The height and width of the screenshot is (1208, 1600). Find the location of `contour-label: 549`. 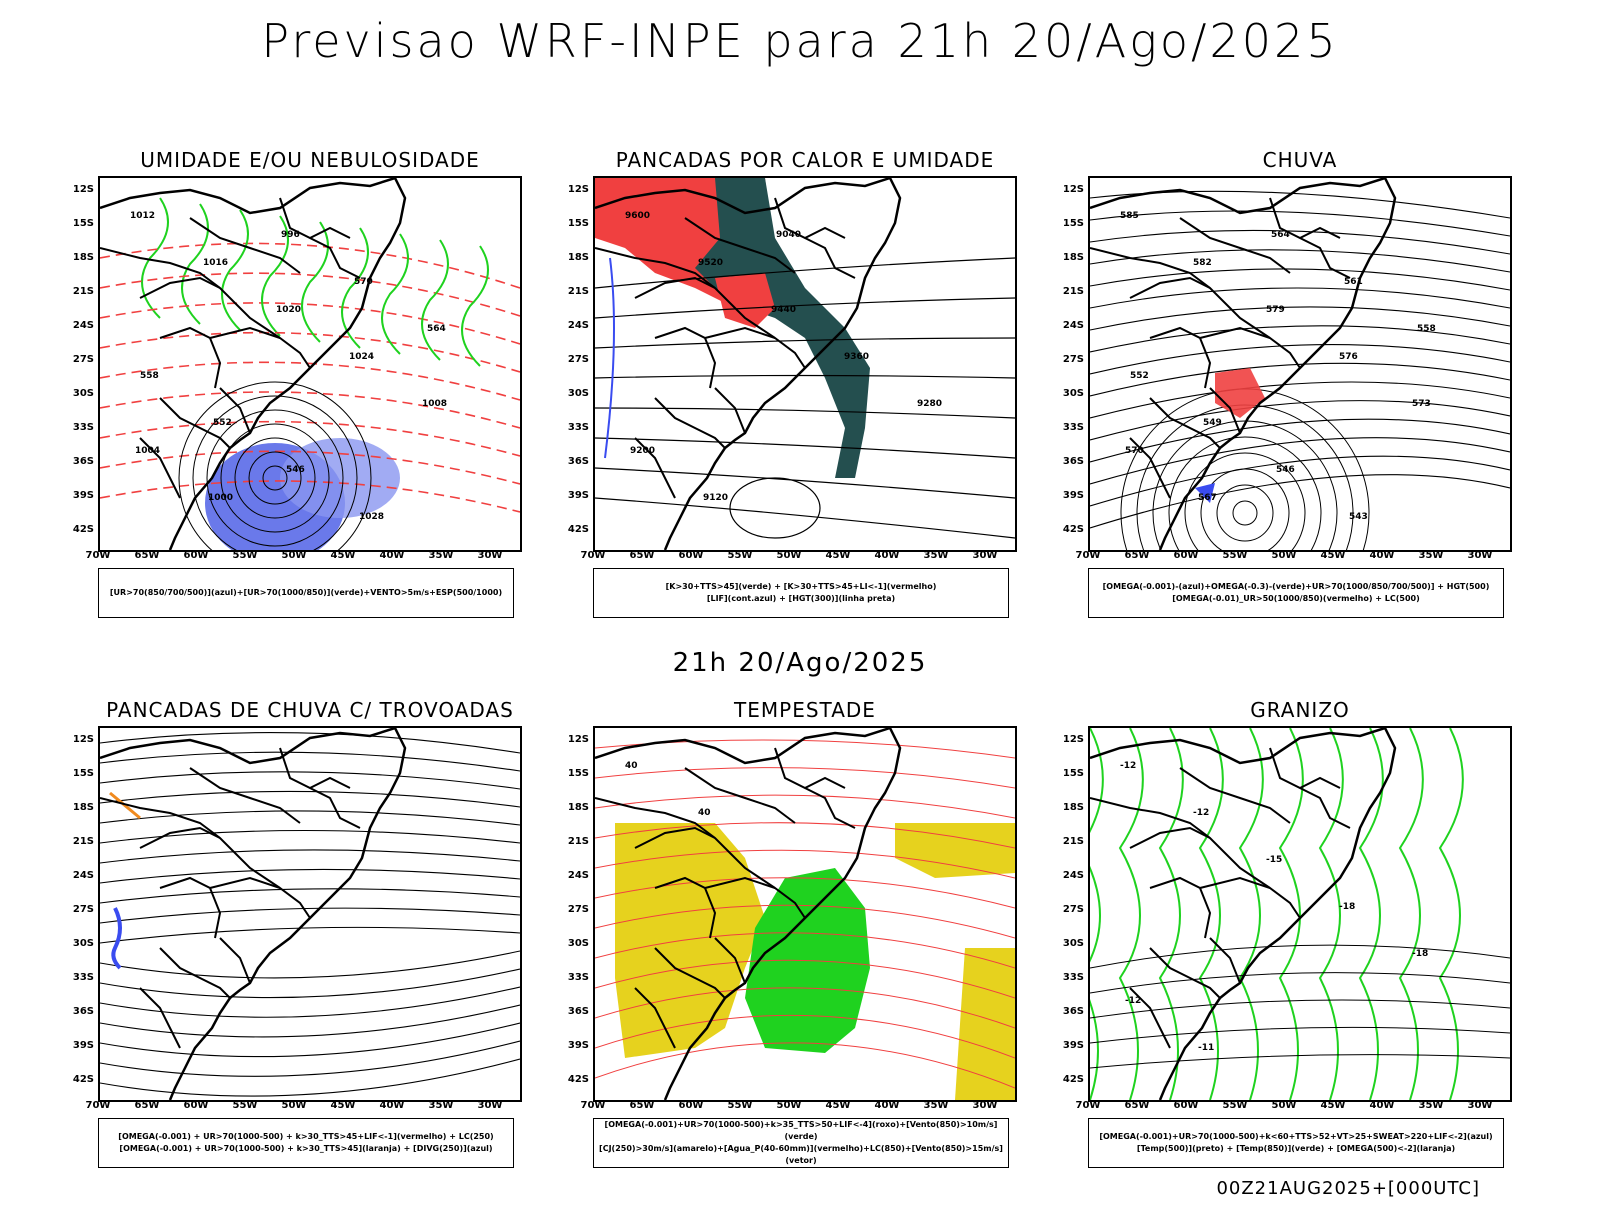

contour-label: 549 is located at coordinates (1212, 423).